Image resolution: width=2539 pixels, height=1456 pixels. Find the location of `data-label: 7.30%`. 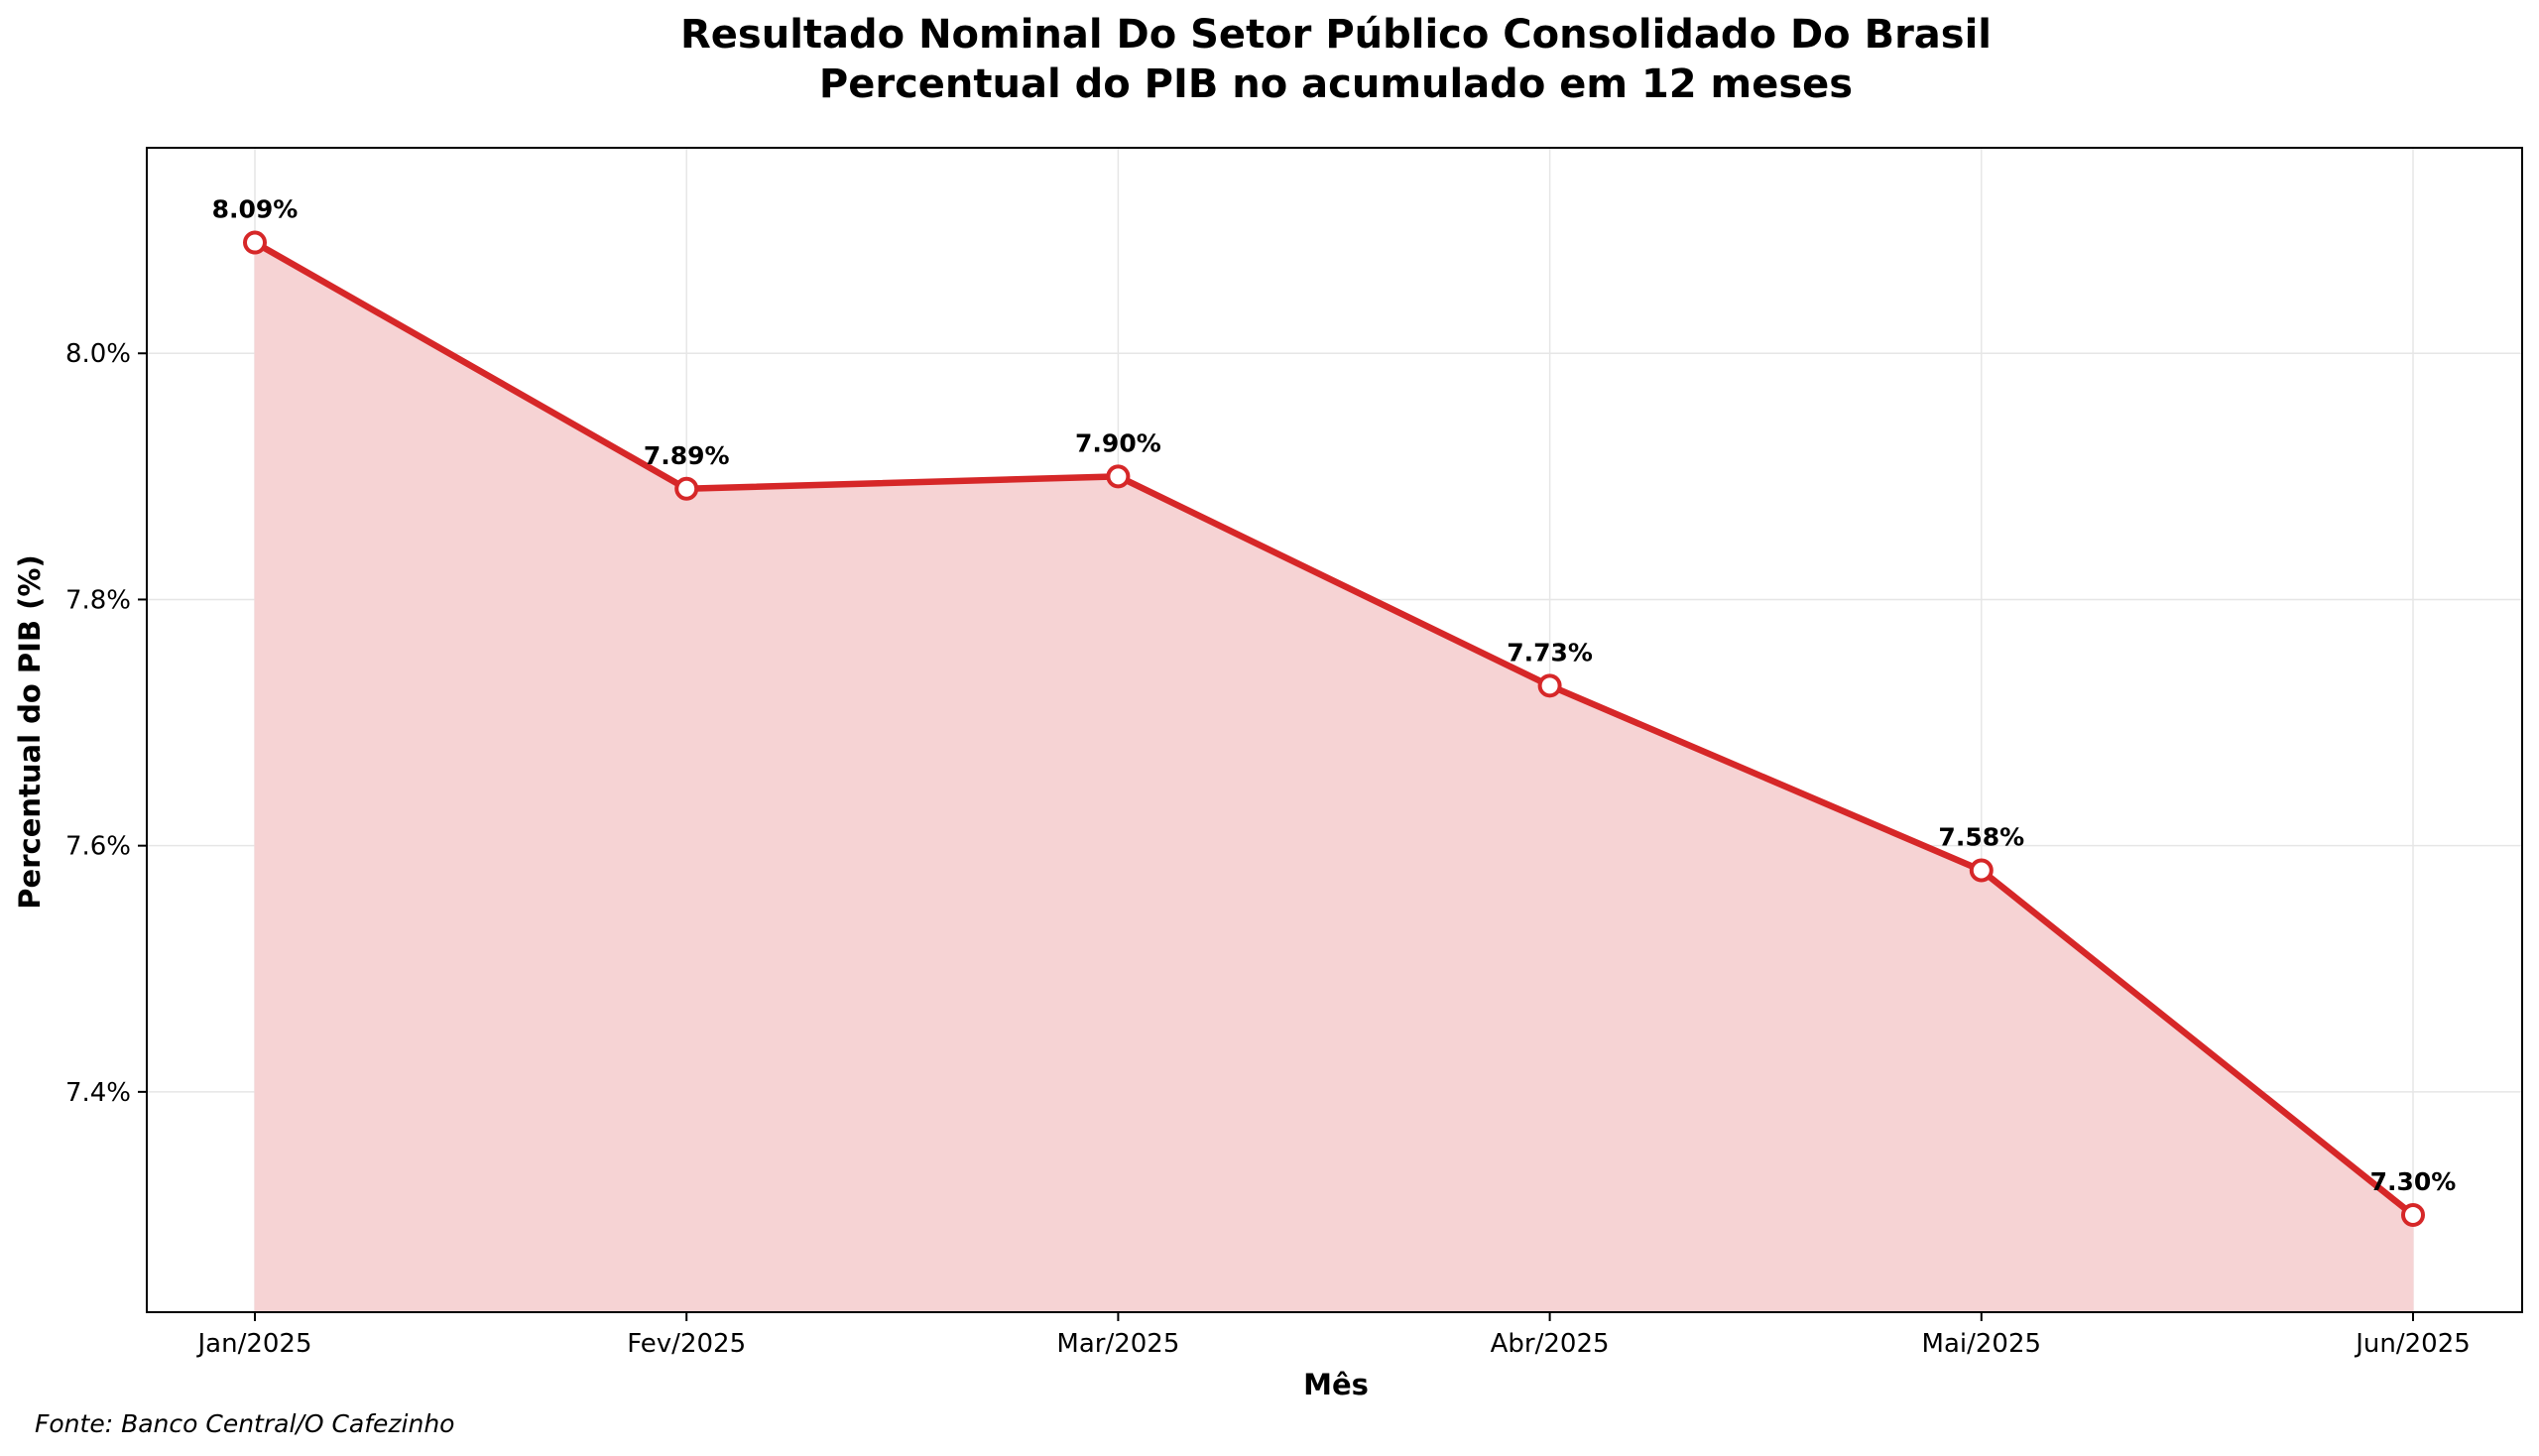

data-label: 7.30% is located at coordinates (2413, 1181).